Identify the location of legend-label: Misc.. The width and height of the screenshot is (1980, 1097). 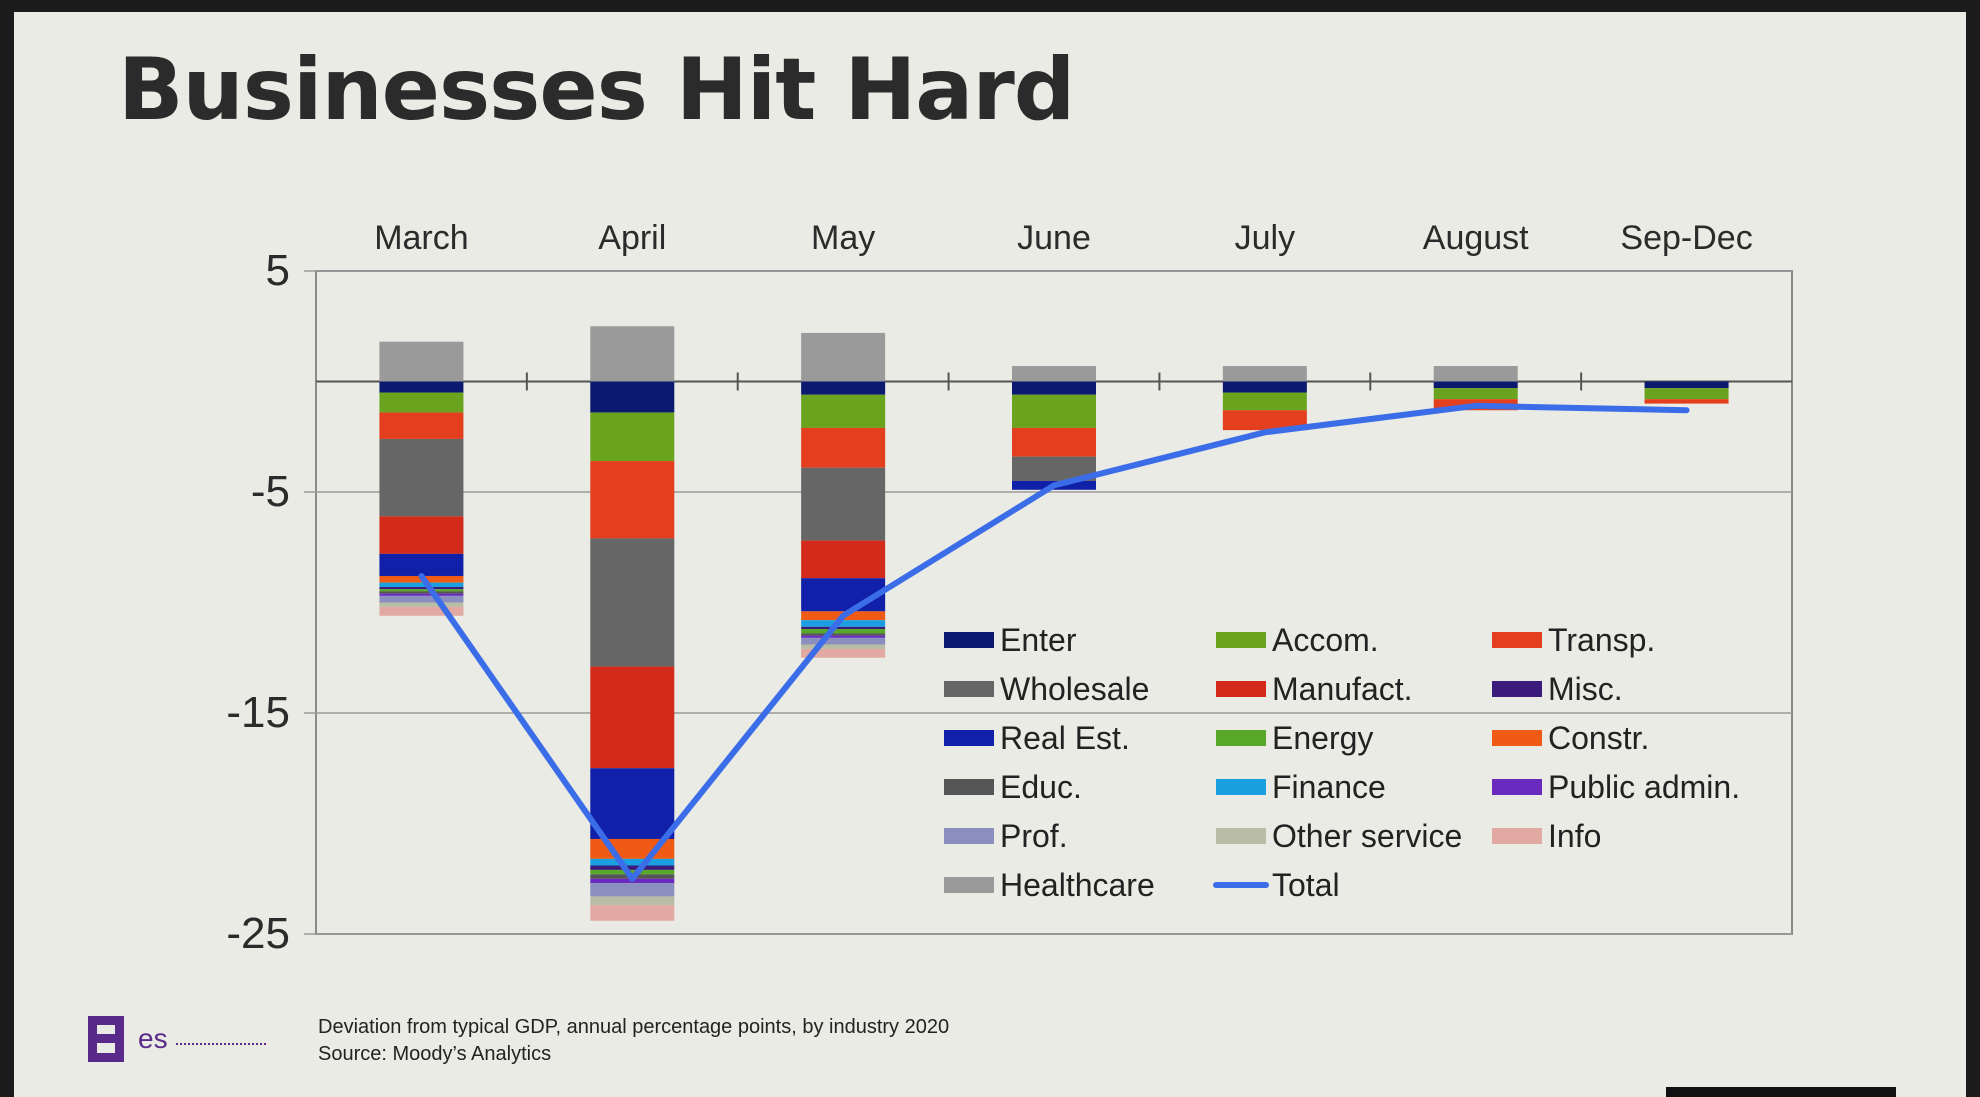
(1585, 689).